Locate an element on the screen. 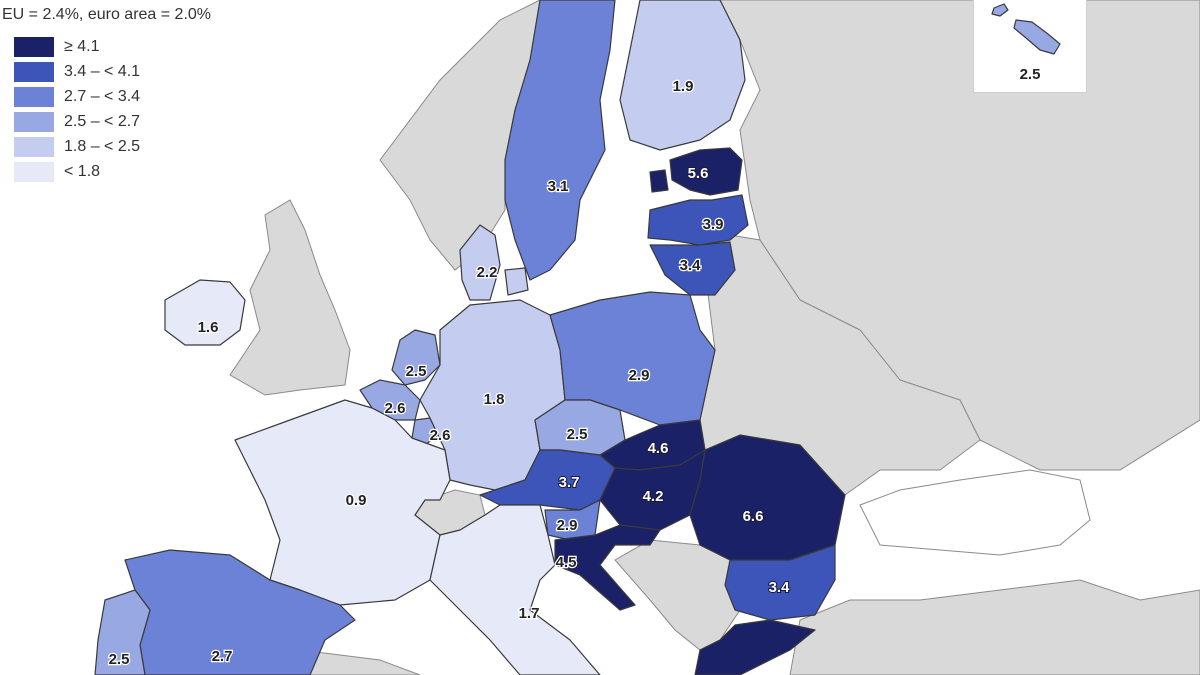 This screenshot has height=675, width=1200. label-estonia: 5.6 is located at coordinates (698, 173).